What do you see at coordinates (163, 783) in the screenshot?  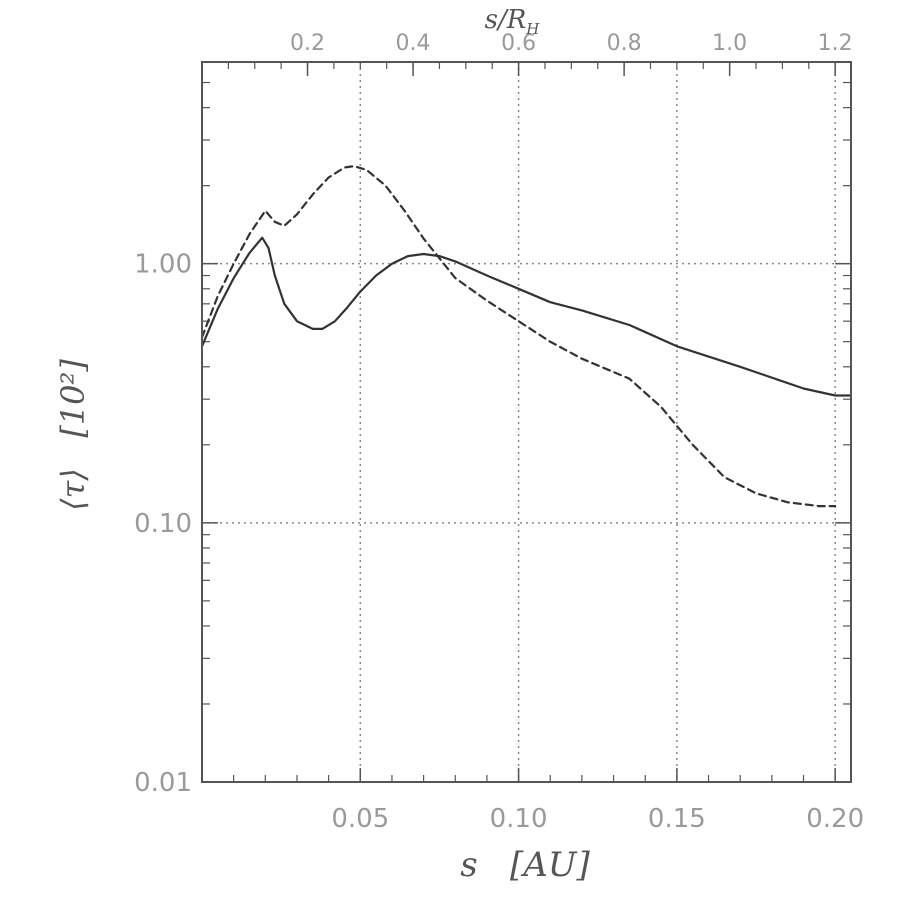 I see `y-tick-label: 0.01` at bounding box center [163, 783].